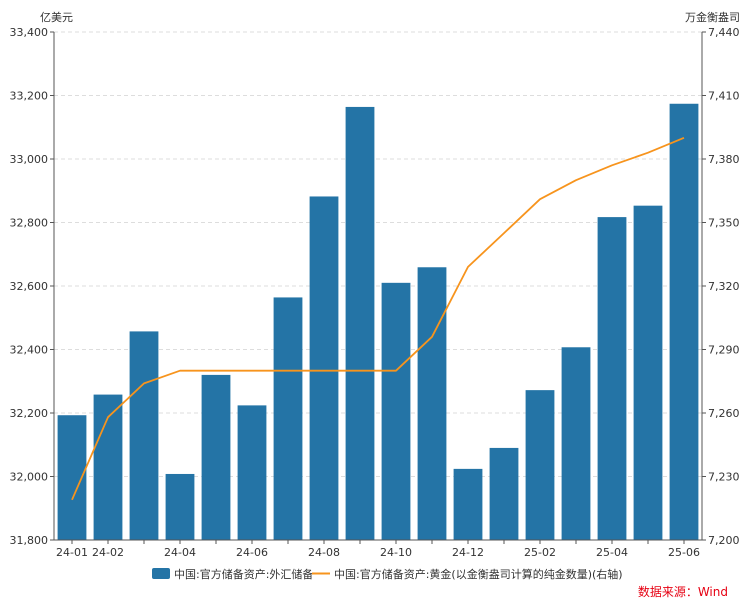 The height and width of the screenshot is (608, 750). I want to click on left-tick-label: 32,200, so click(29, 413).